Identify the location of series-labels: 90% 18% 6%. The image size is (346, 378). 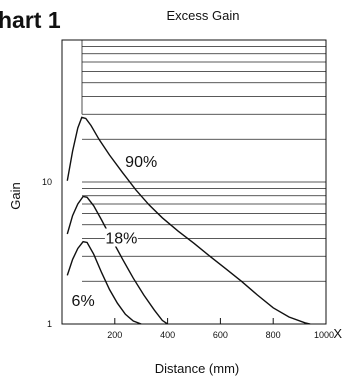
(114, 231).